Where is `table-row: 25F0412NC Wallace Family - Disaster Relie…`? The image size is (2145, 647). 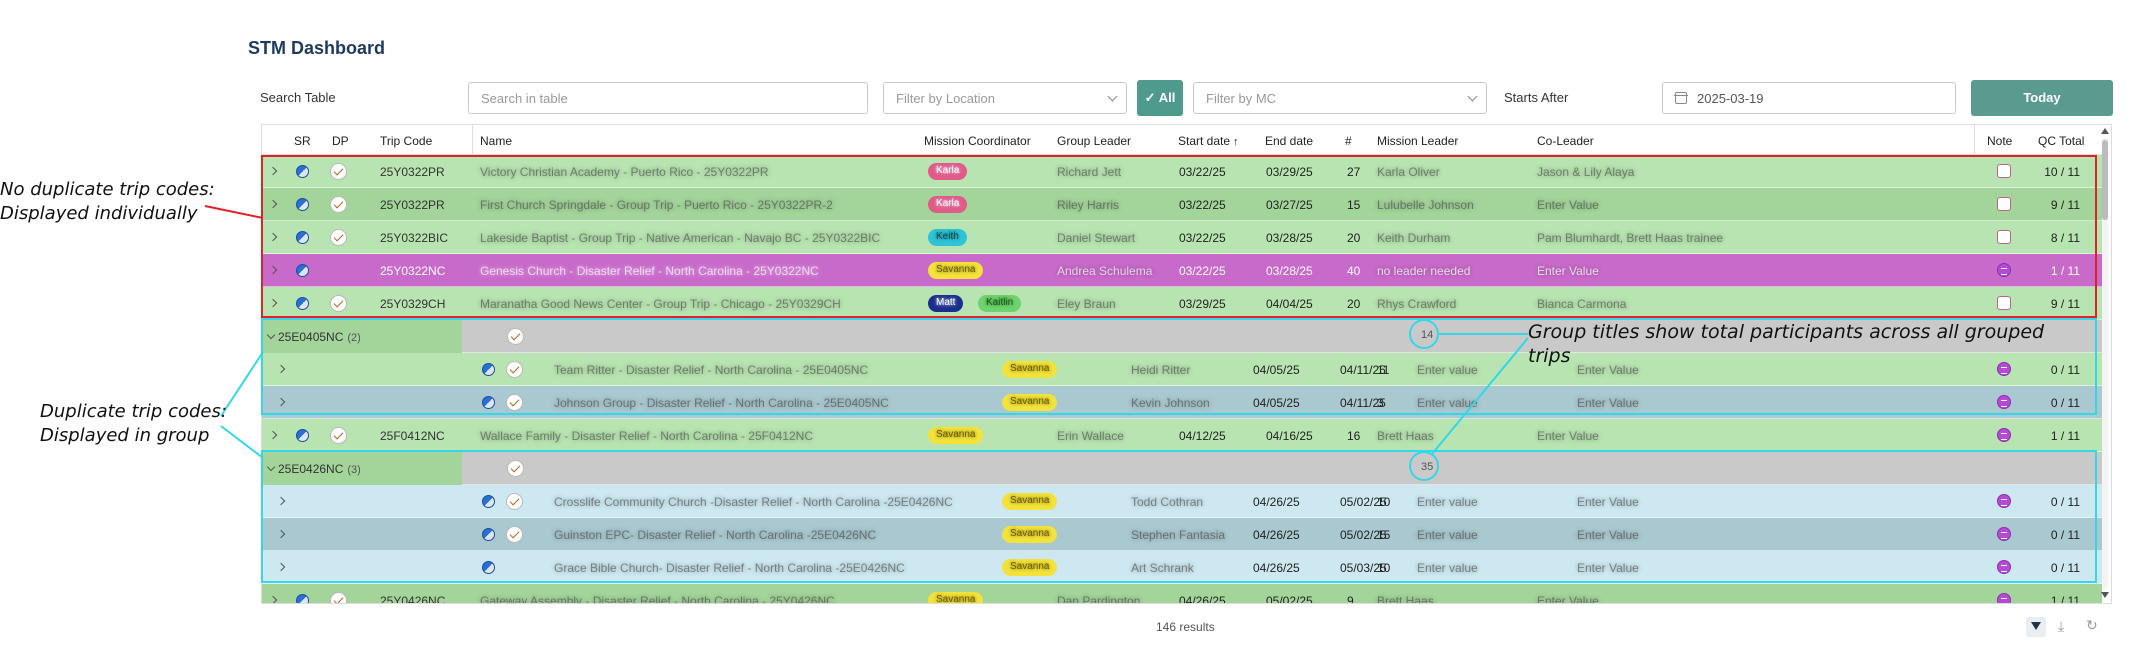
table-row: 25F0412NC Wallace Family - Disaster Relie… is located at coordinates (1182, 435).